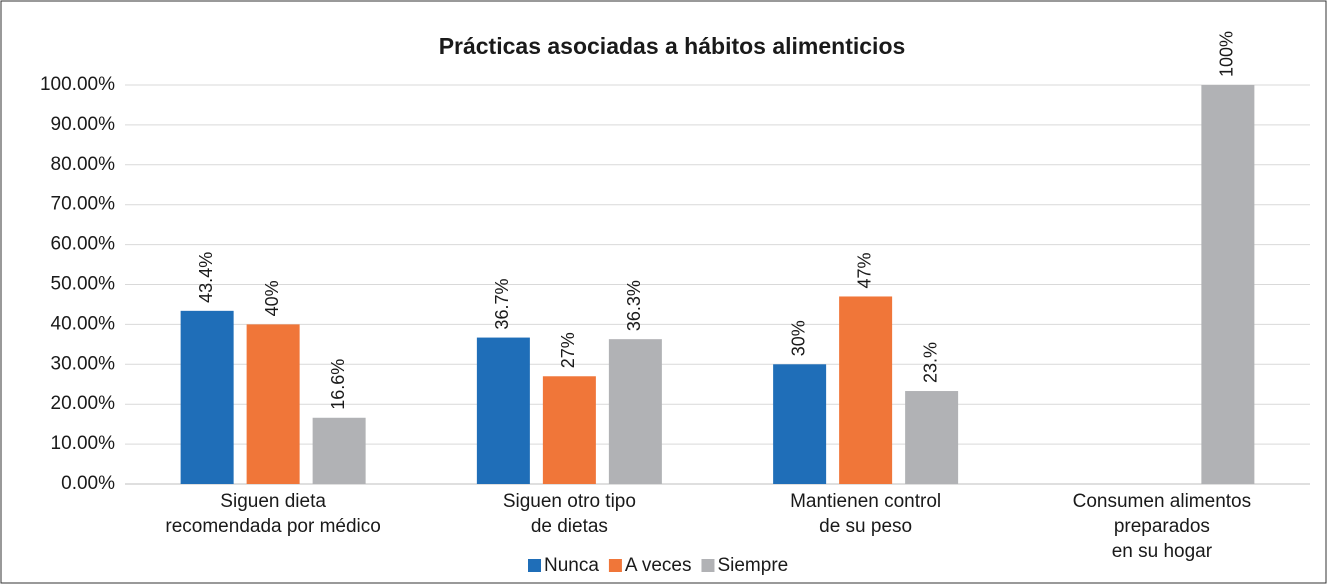 This screenshot has height=584, width=1327. I want to click on value-label: 16.6%, so click(338, 384).